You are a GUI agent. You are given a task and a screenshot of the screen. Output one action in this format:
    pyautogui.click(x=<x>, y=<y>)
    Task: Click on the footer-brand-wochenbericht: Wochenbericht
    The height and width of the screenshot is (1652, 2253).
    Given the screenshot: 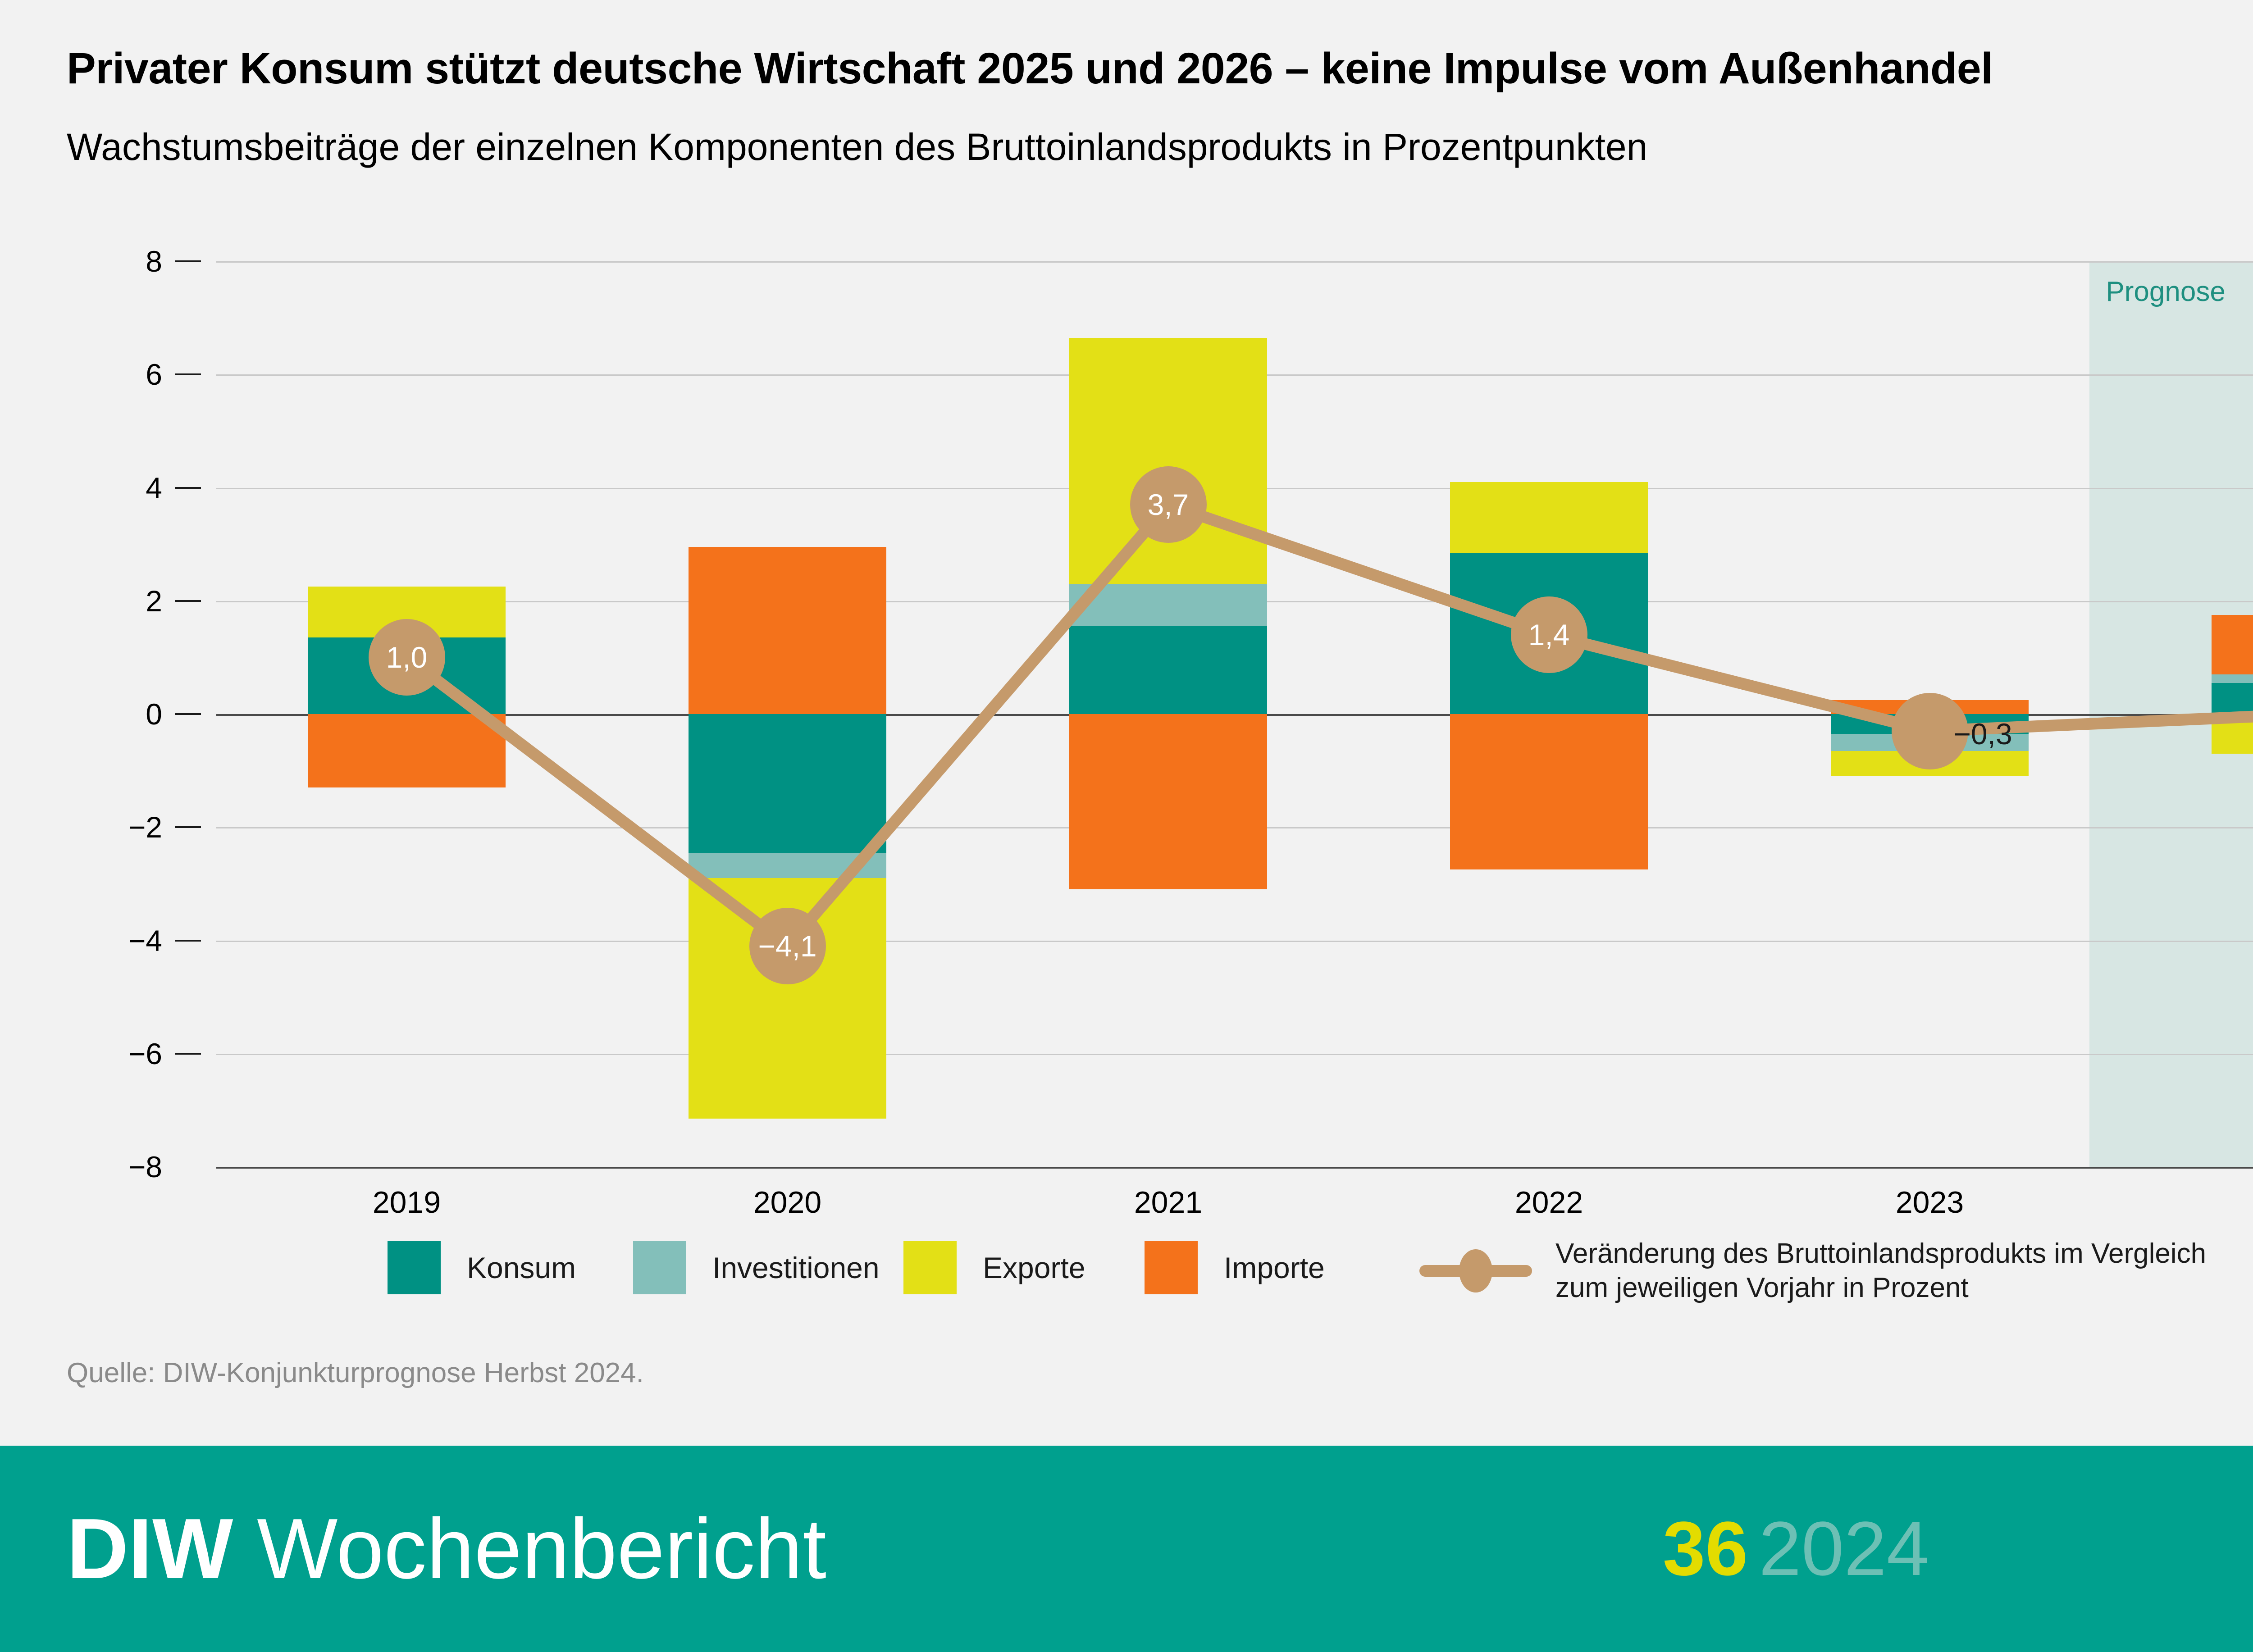 What is the action you would take?
    pyautogui.click(x=541, y=1549)
    